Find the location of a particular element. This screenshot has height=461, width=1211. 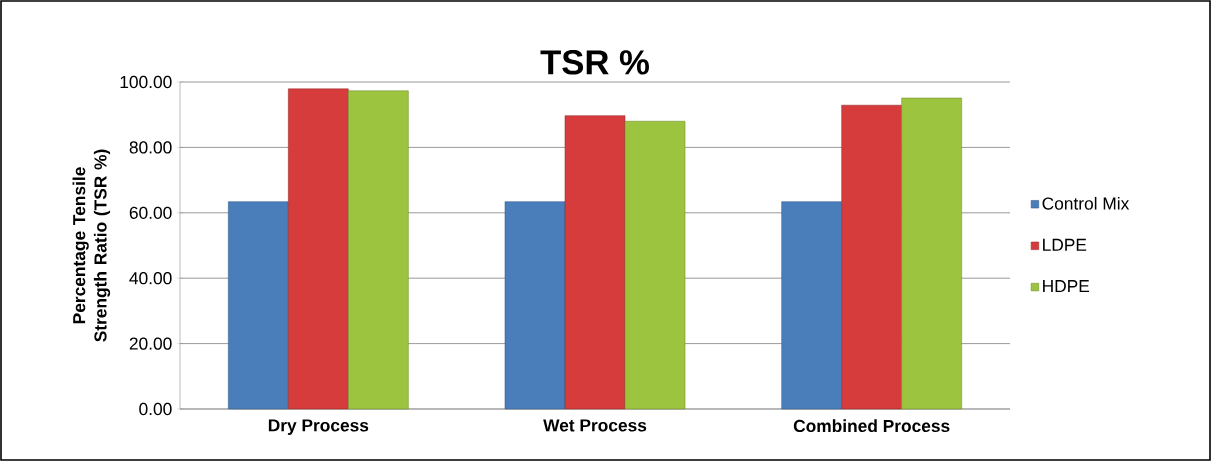

legend-label: Control Mix is located at coordinates (1086, 203).